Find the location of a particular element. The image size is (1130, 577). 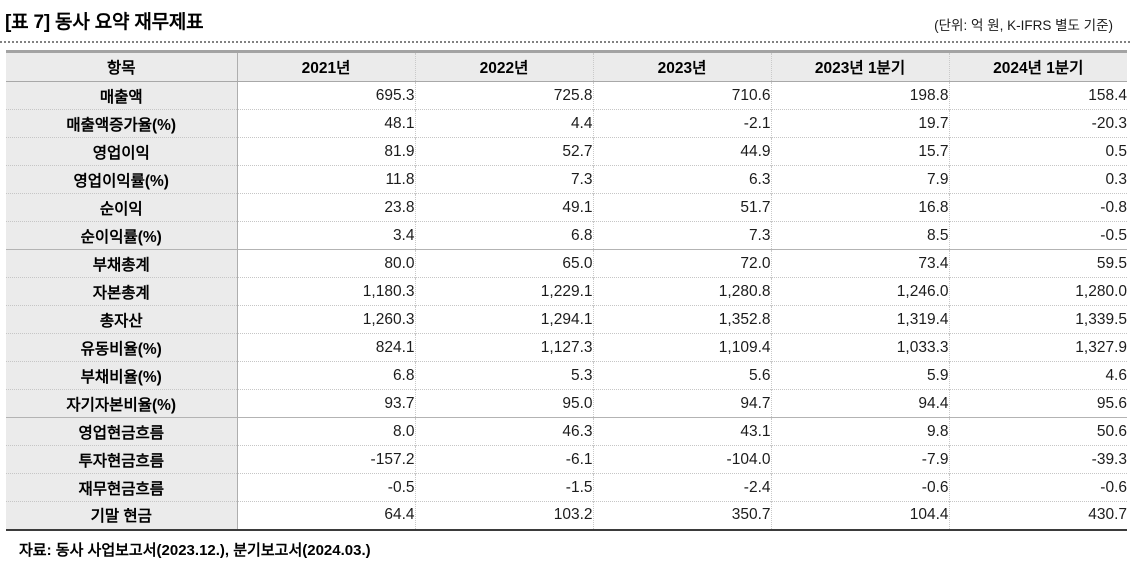

cell-value: 49.1 is located at coordinates (503, 207).